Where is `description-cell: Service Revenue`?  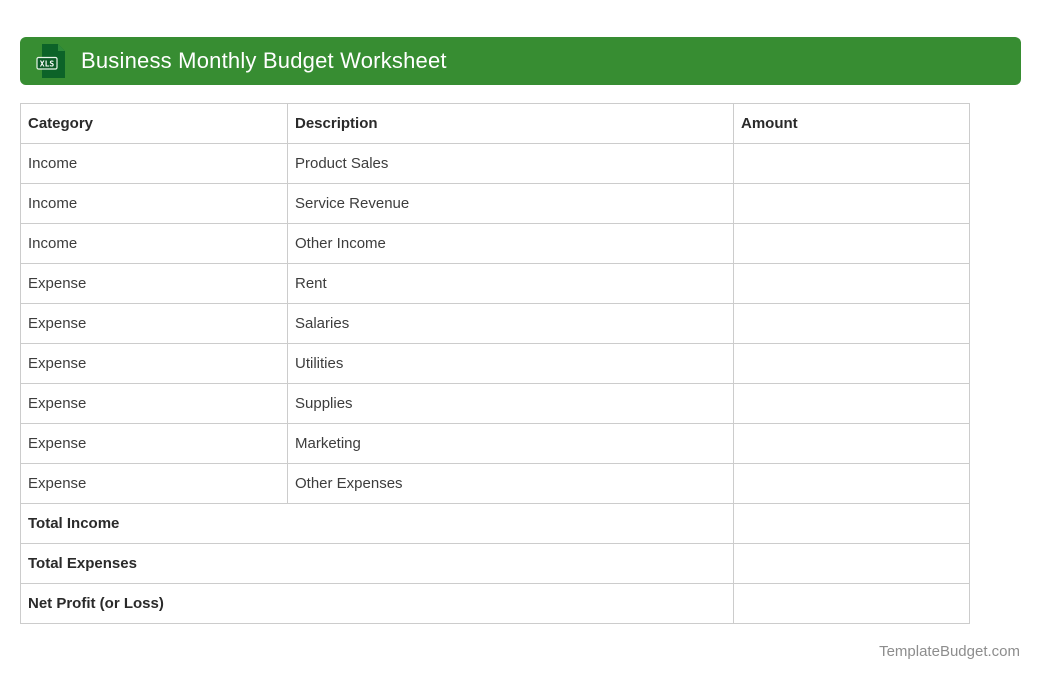 description-cell: Service Revenue is located at coordinates (510, 203).